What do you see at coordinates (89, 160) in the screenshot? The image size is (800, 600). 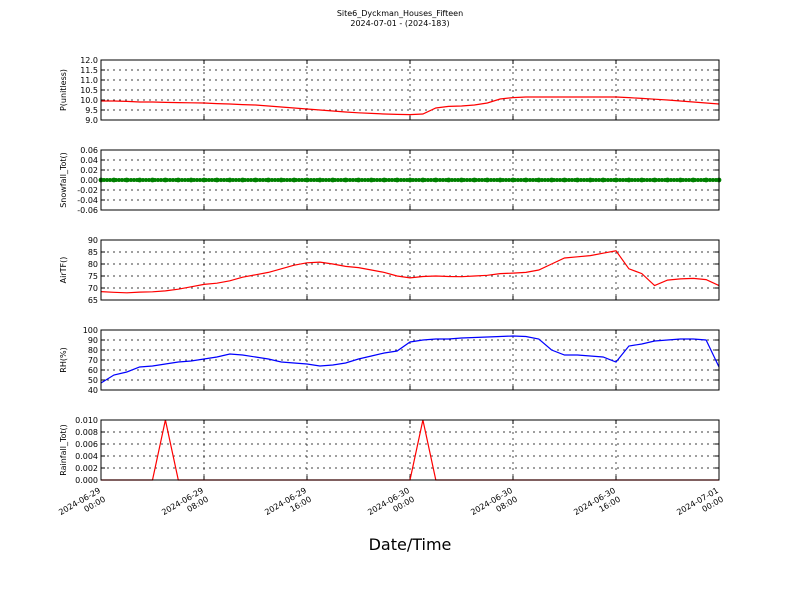 I see `y-tick-label: 0.04` at bounding box center [89, 160].